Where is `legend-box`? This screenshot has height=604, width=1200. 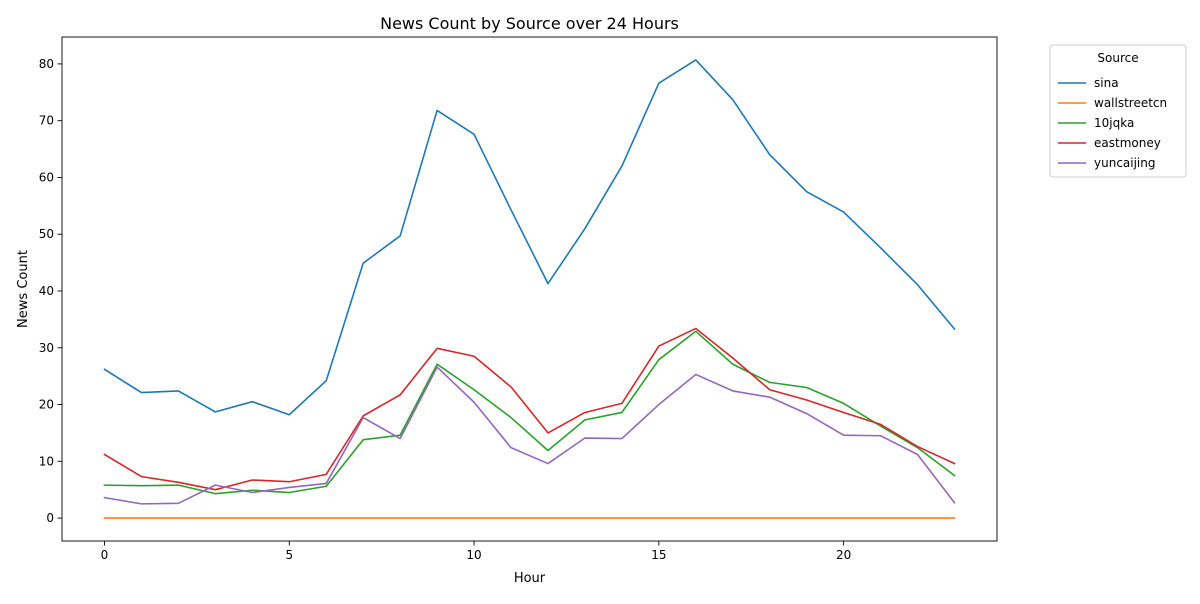 legend-box is located at coordinates (1118, 111).